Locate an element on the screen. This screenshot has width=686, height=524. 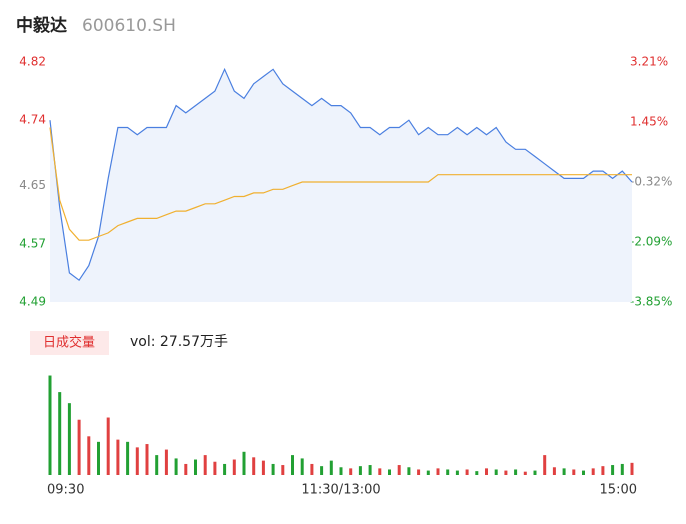
y2-tick-label: -2.09% is located at coordinates (651, 242).